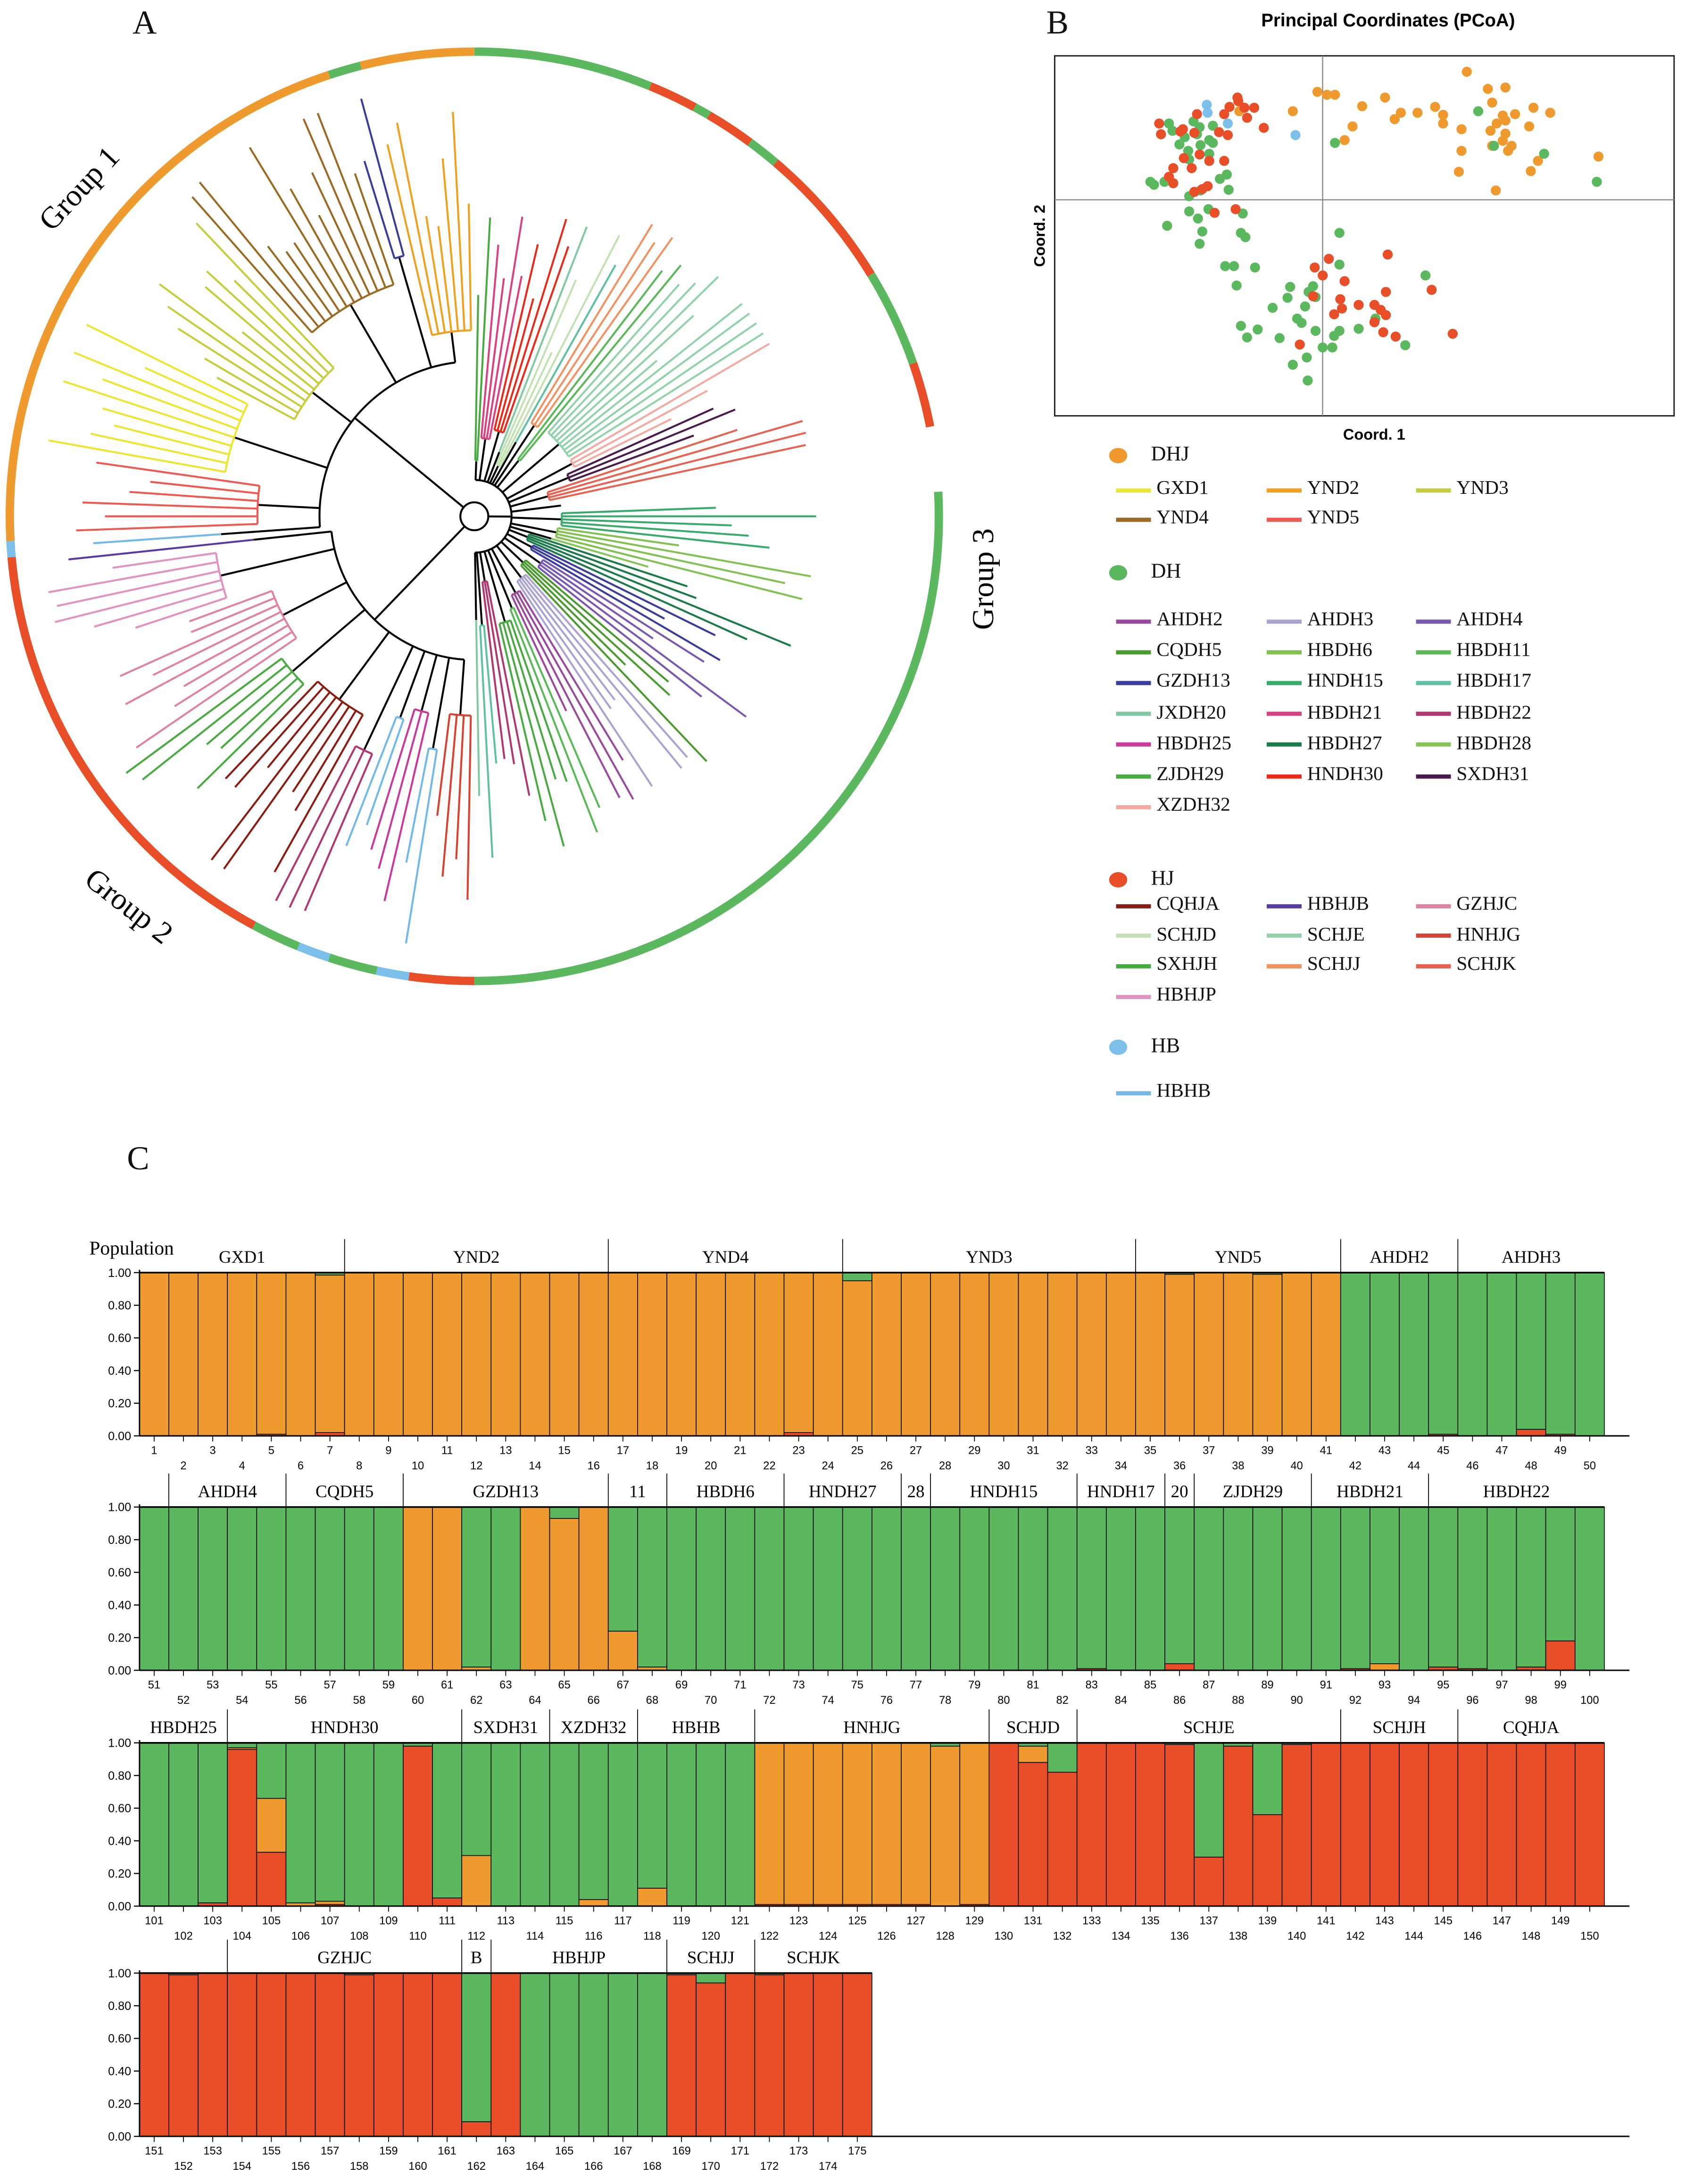 This screenshot has width=1702, height=2184. What do you see at coordinates (594, 1936) in the screenshot?
I see `individual-label: 116` at bounding box center [594, 1936].